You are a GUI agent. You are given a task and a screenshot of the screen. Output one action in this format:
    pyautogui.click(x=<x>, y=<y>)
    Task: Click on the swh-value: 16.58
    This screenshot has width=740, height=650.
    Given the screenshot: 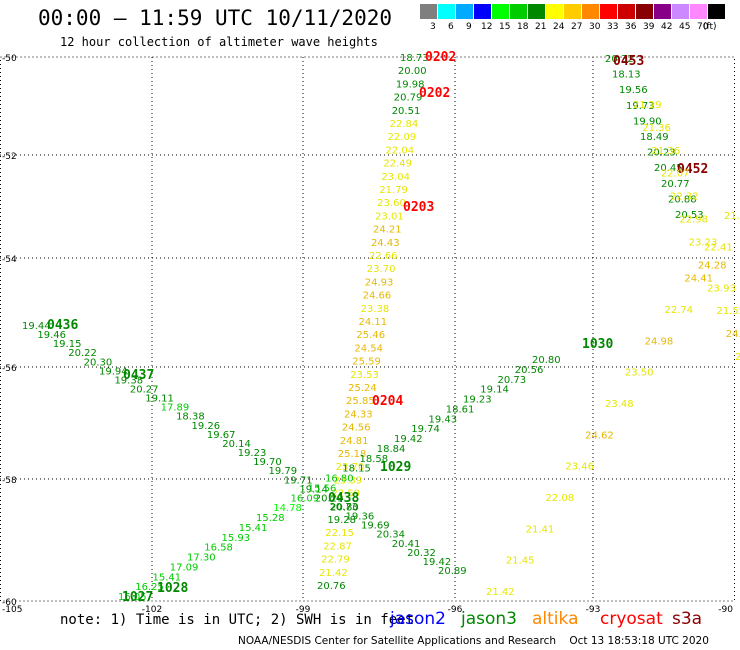 What is the action you would take?
    pyautogui.click(x=218, y=548)
    